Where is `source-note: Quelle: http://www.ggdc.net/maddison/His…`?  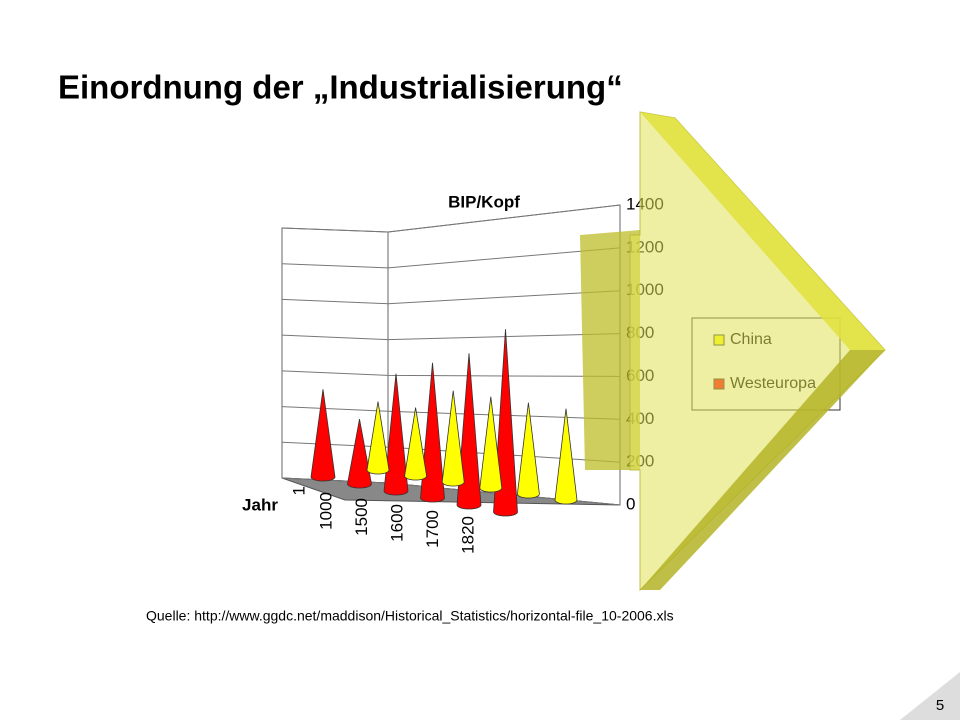 source-note: Quelle: http://www.ggdc.net/maddison/His… is located at coordinates (410, 616).